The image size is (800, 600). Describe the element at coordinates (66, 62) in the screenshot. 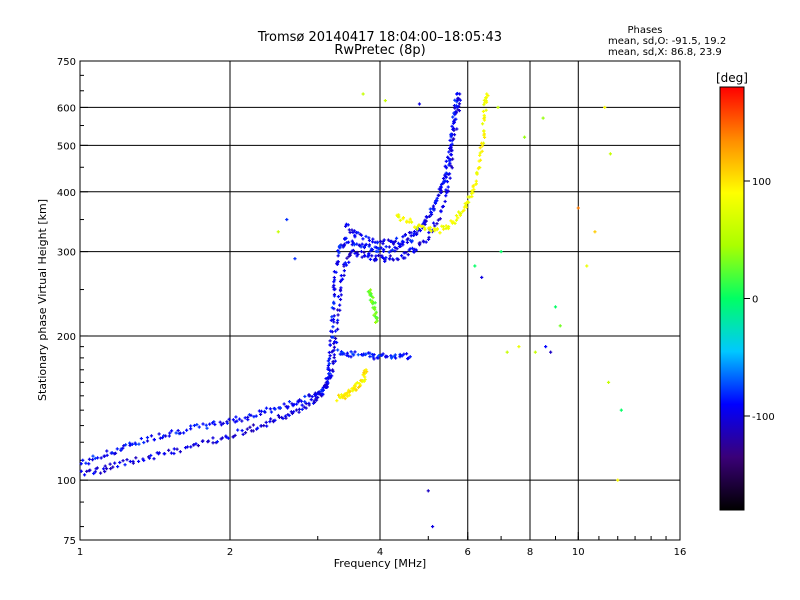

I see `y-tick-label: 750` at that location.